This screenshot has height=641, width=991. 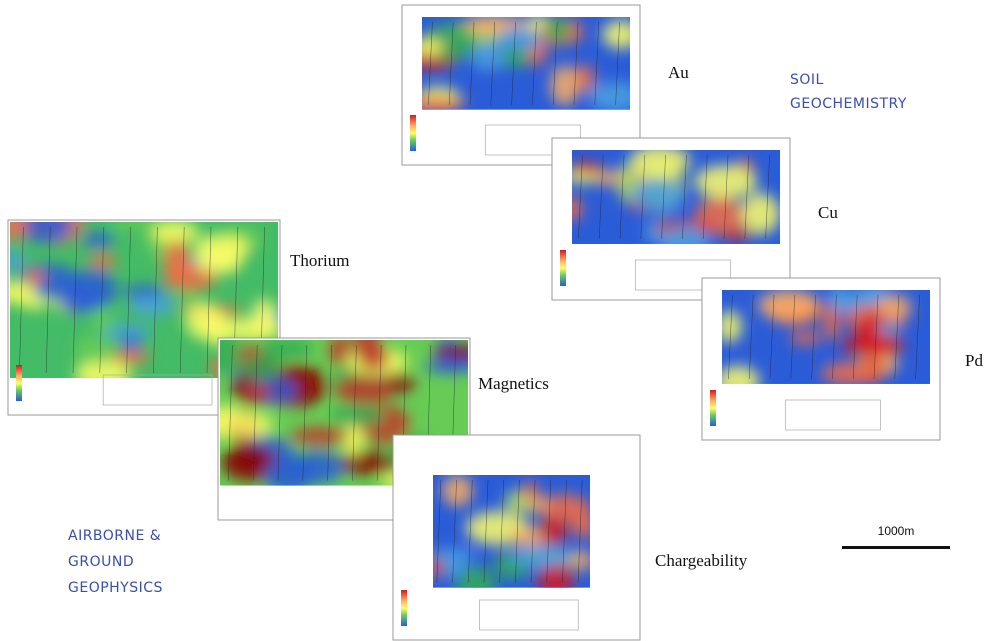 What do you see at coordinates (828, 212) in the screenshot?
I see `map-label: Cu` at bounding box center [828, 212].